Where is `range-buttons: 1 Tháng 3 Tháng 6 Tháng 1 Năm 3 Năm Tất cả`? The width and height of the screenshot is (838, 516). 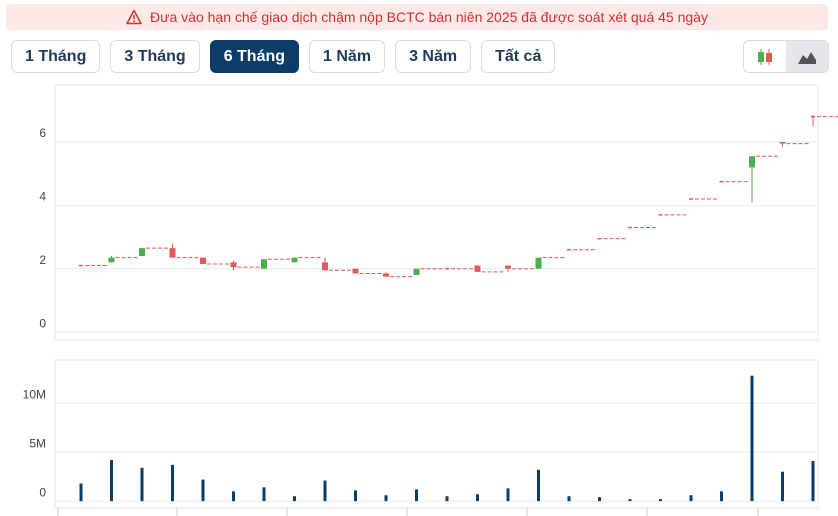
range-buttons: 1 Tháng 3 Tháng 6 Tháng 1 Năm 3 Năm Tất cả is located at coordinates (283, 56).